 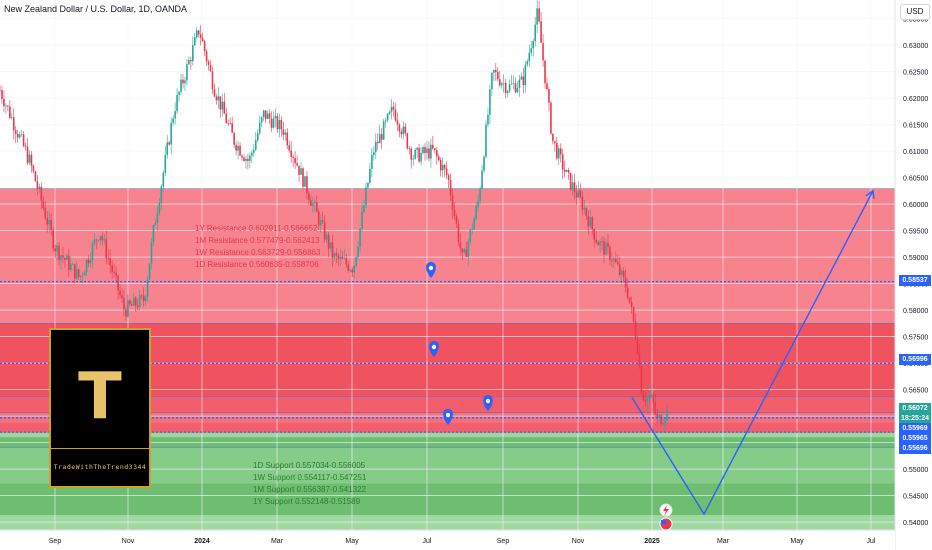 What do you see at coordinates (915, 280) in the screenshot?
I see `price-tag: 0.58537` at bounding box center [915, 280].